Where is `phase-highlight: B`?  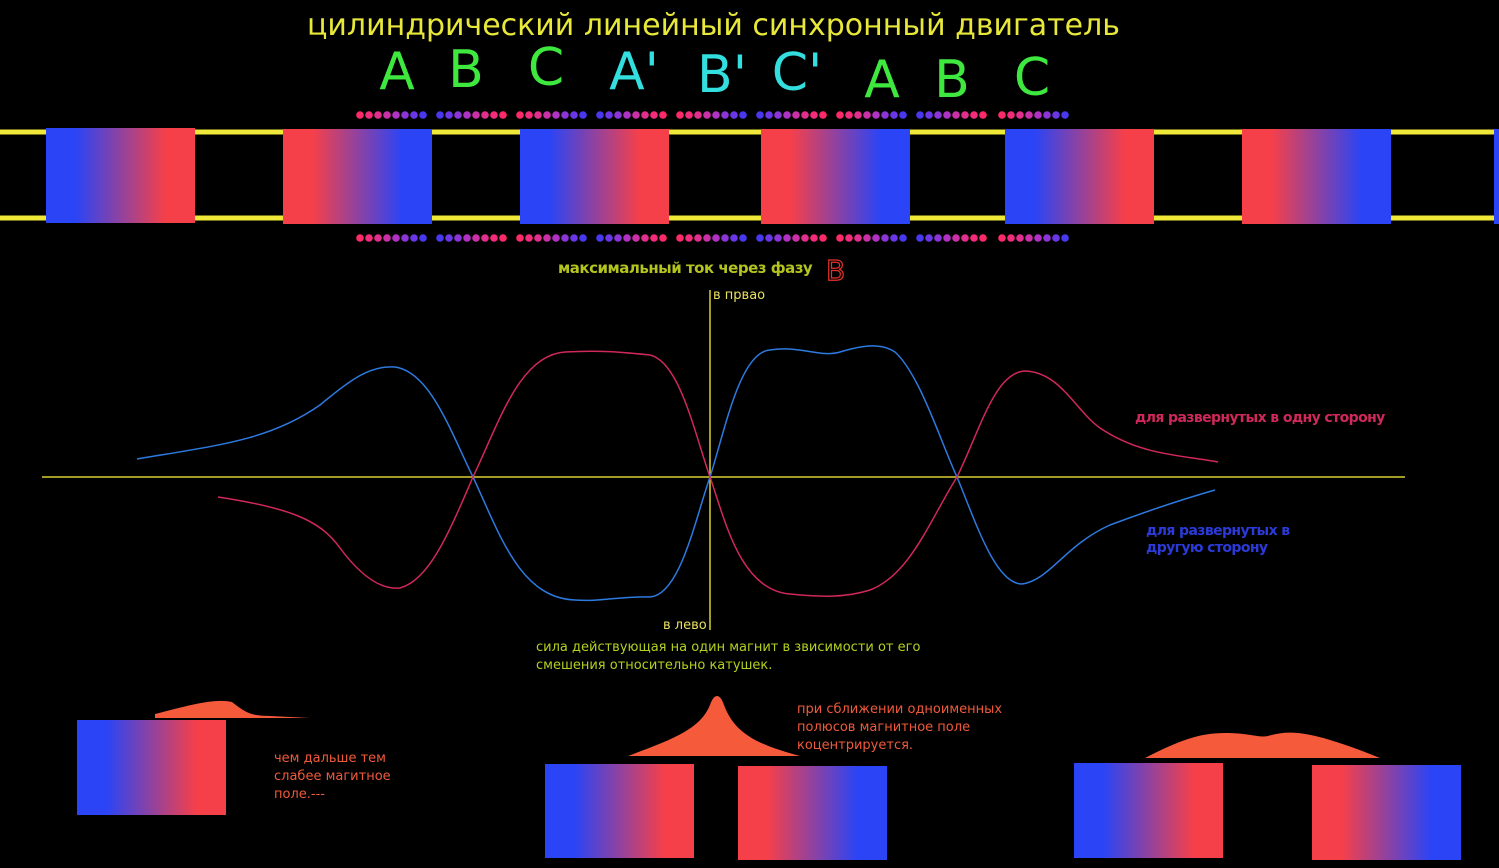
phase-highlight: B is located at coordinates (835, 270).